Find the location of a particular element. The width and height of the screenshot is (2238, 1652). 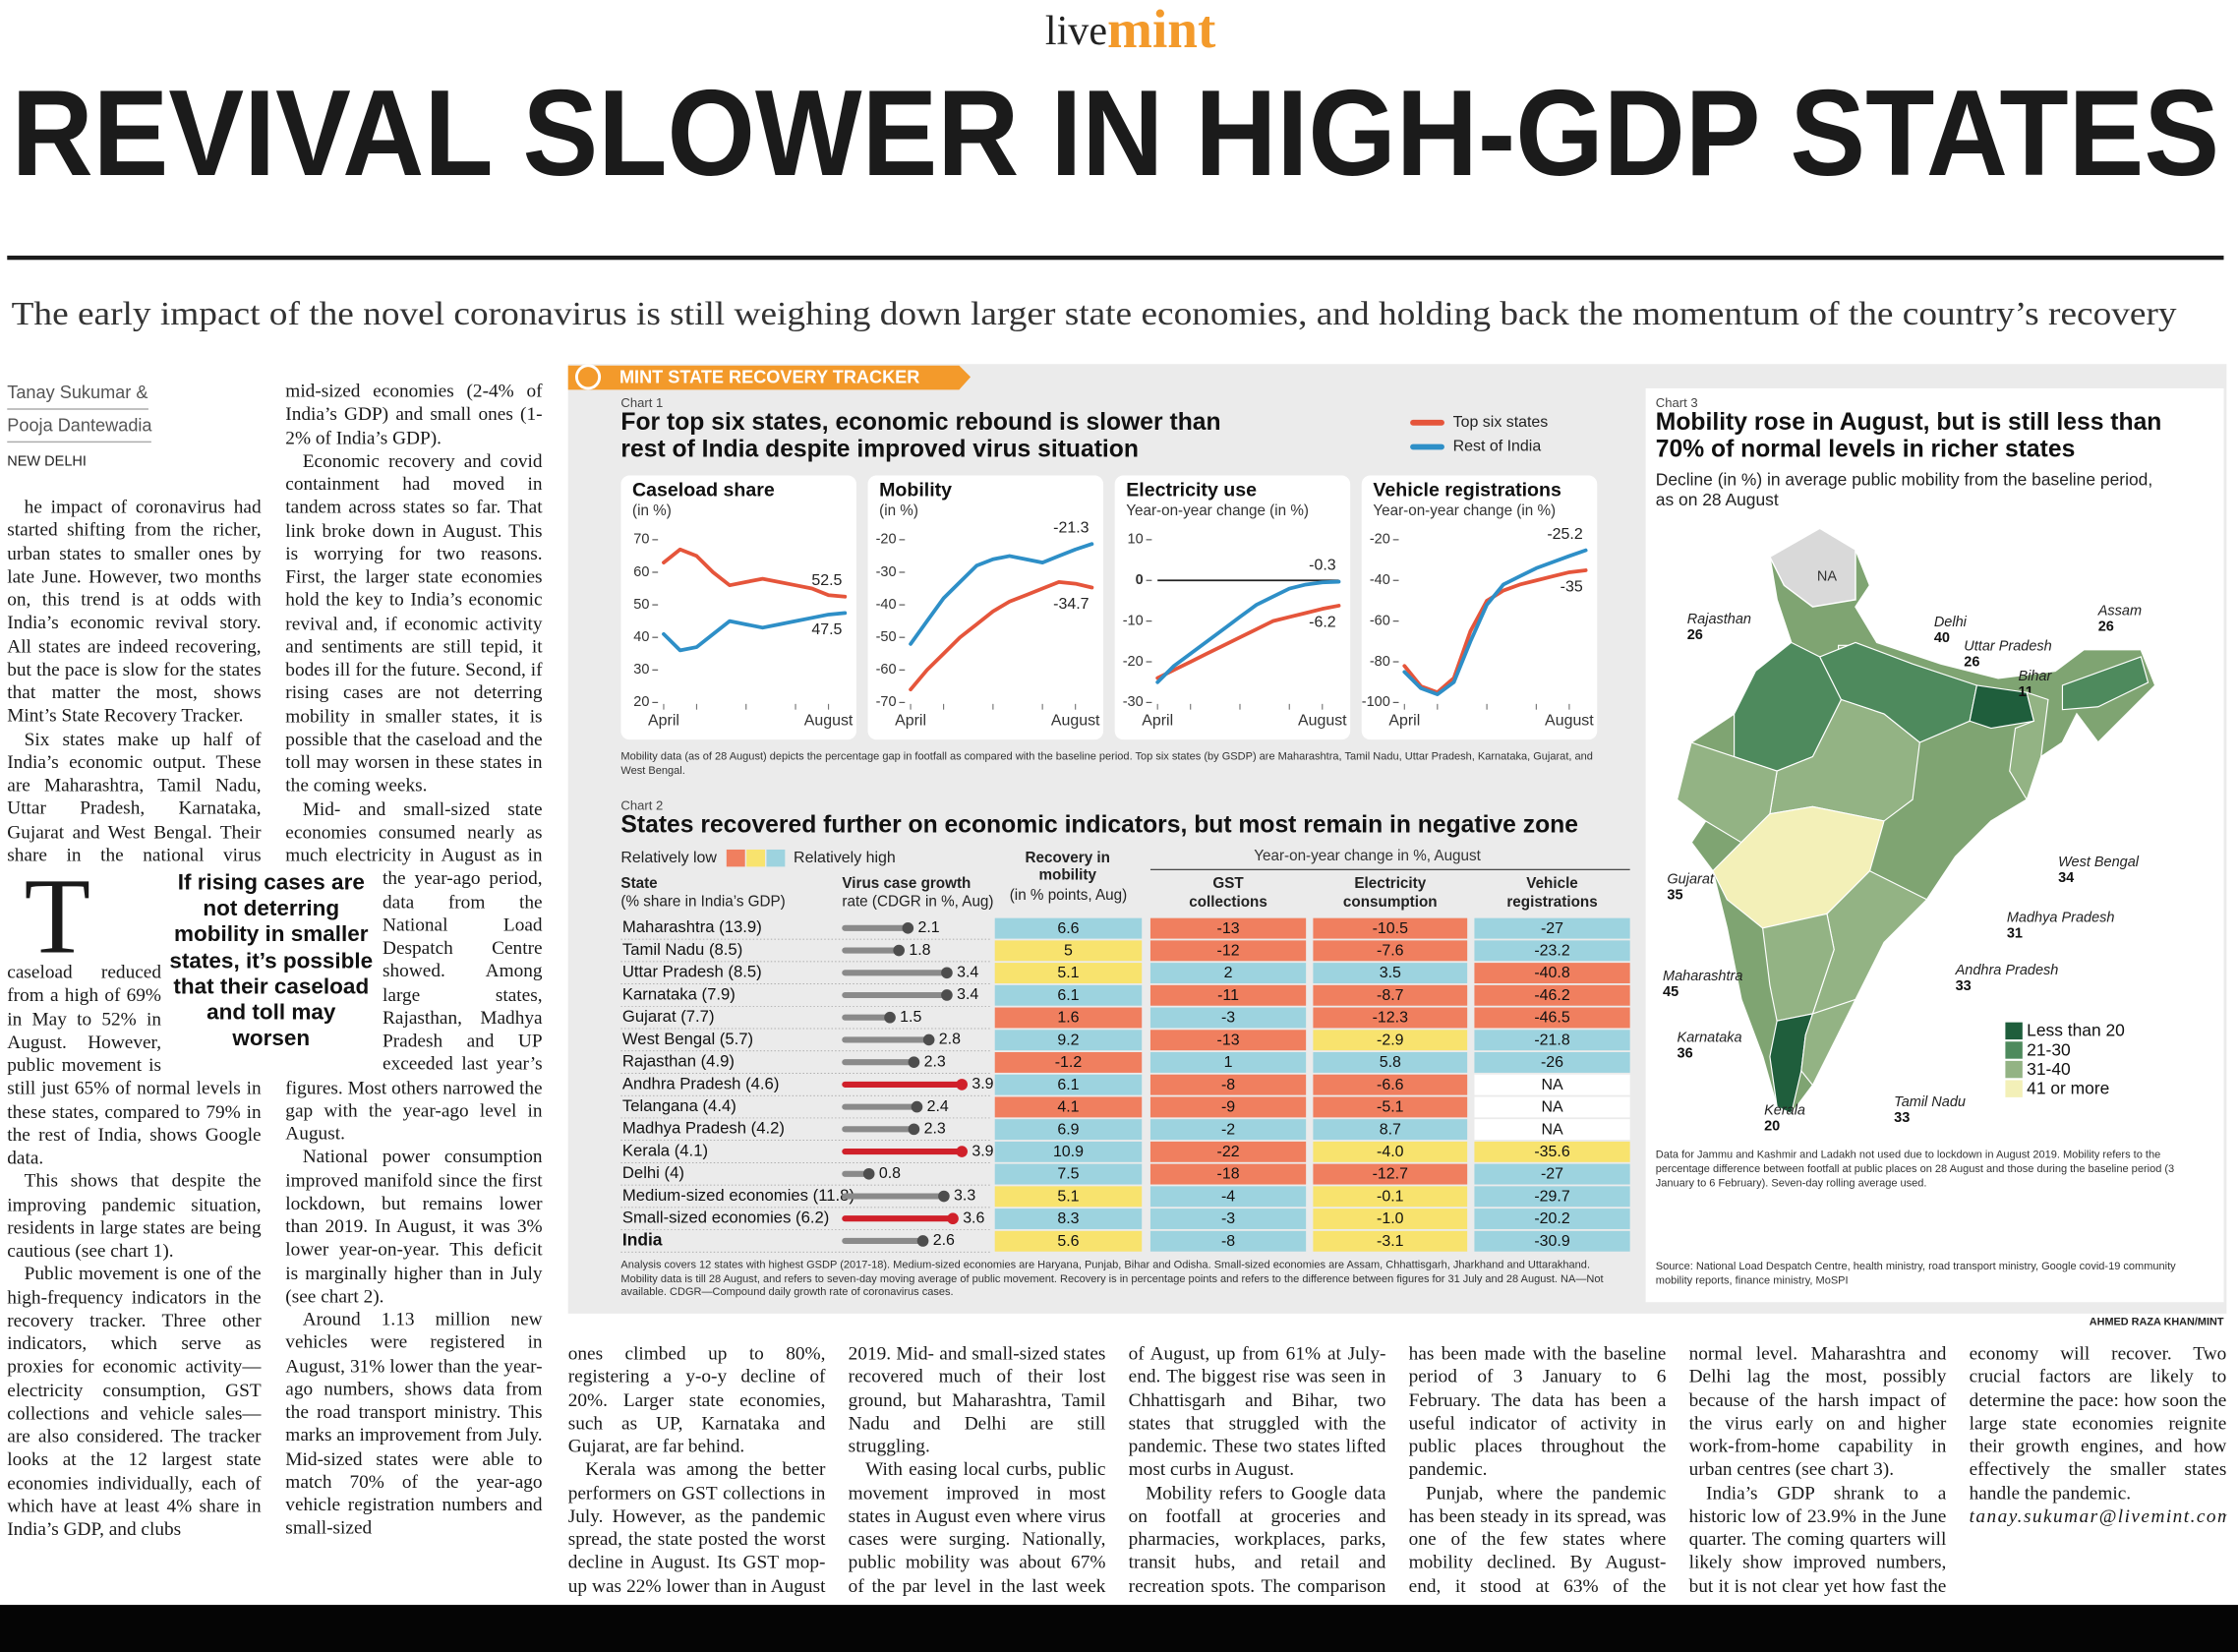

panel-title: Caseload share is located at coordinates (703, 491).